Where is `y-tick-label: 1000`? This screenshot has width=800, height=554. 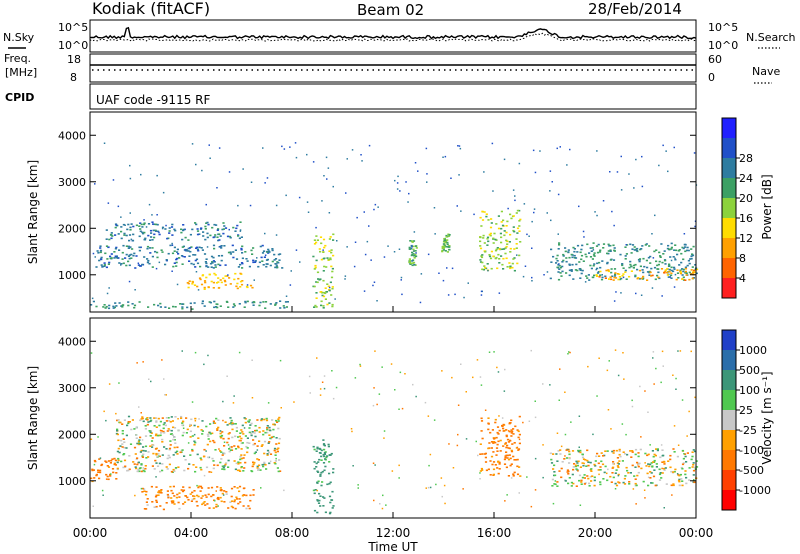
y-tick-label: 1000 is located at coordinates (72, 481).